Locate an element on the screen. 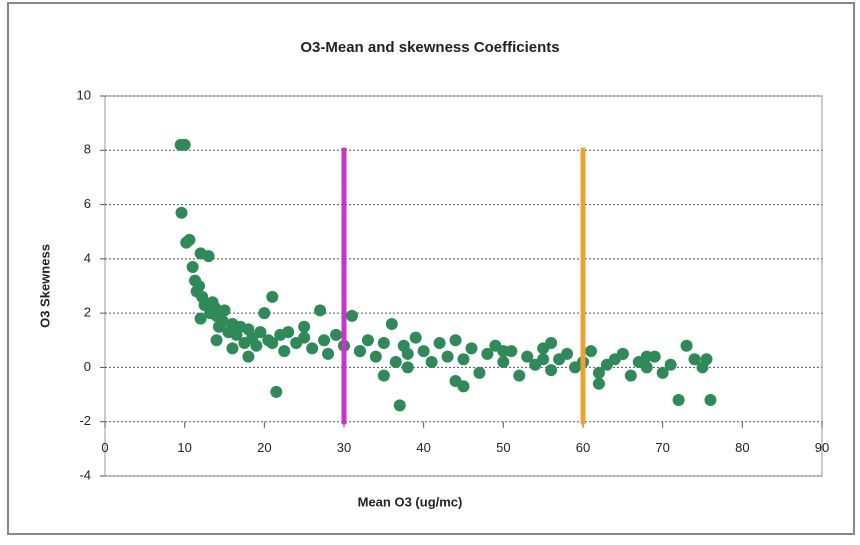 This screenshot has height=545, width=860. y-tick-label: 6 is located at coordinates (87, 203).